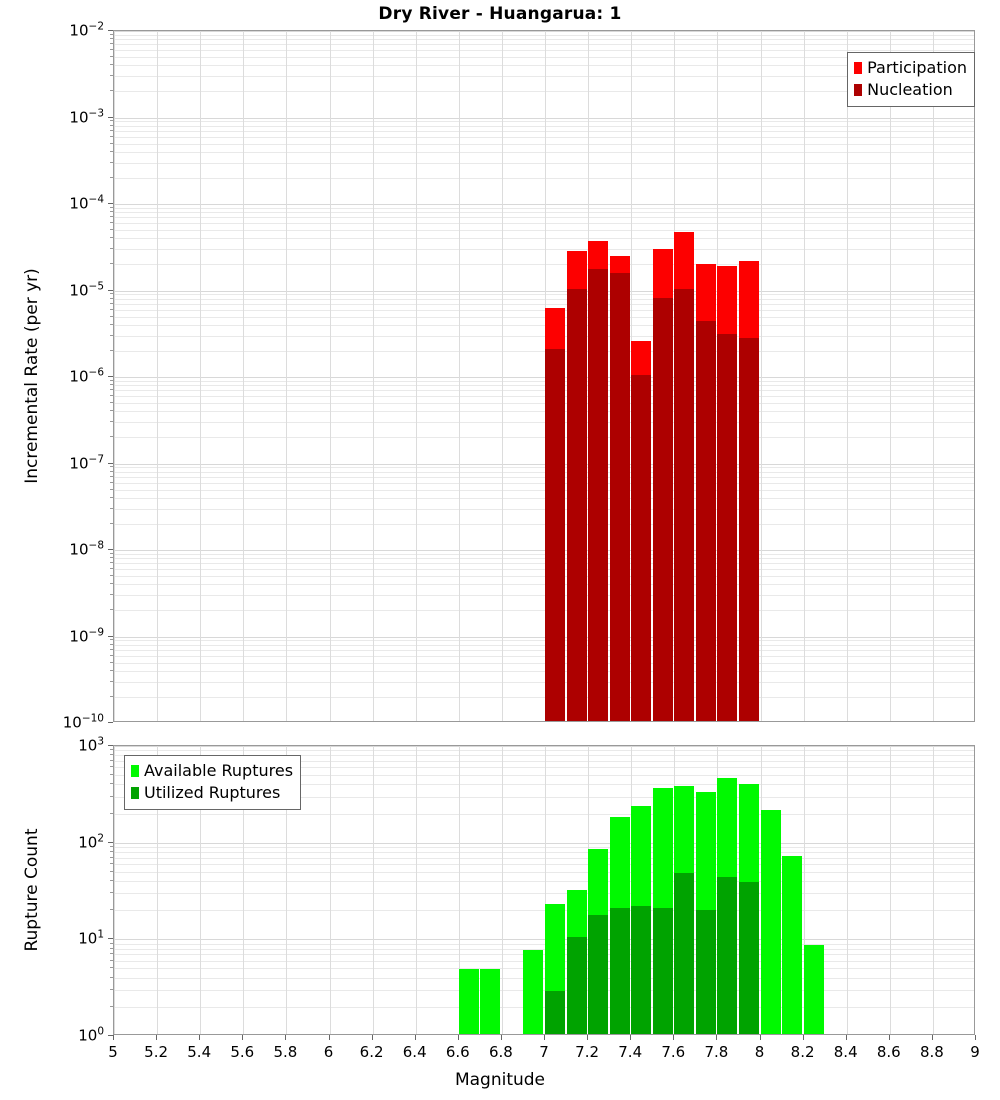 The width and height of the screenshot is (1000, 1100). Describe the element at coordinates (86, 30) in the screenshot. I see `y-tick-label: 10⁻²` at that location.